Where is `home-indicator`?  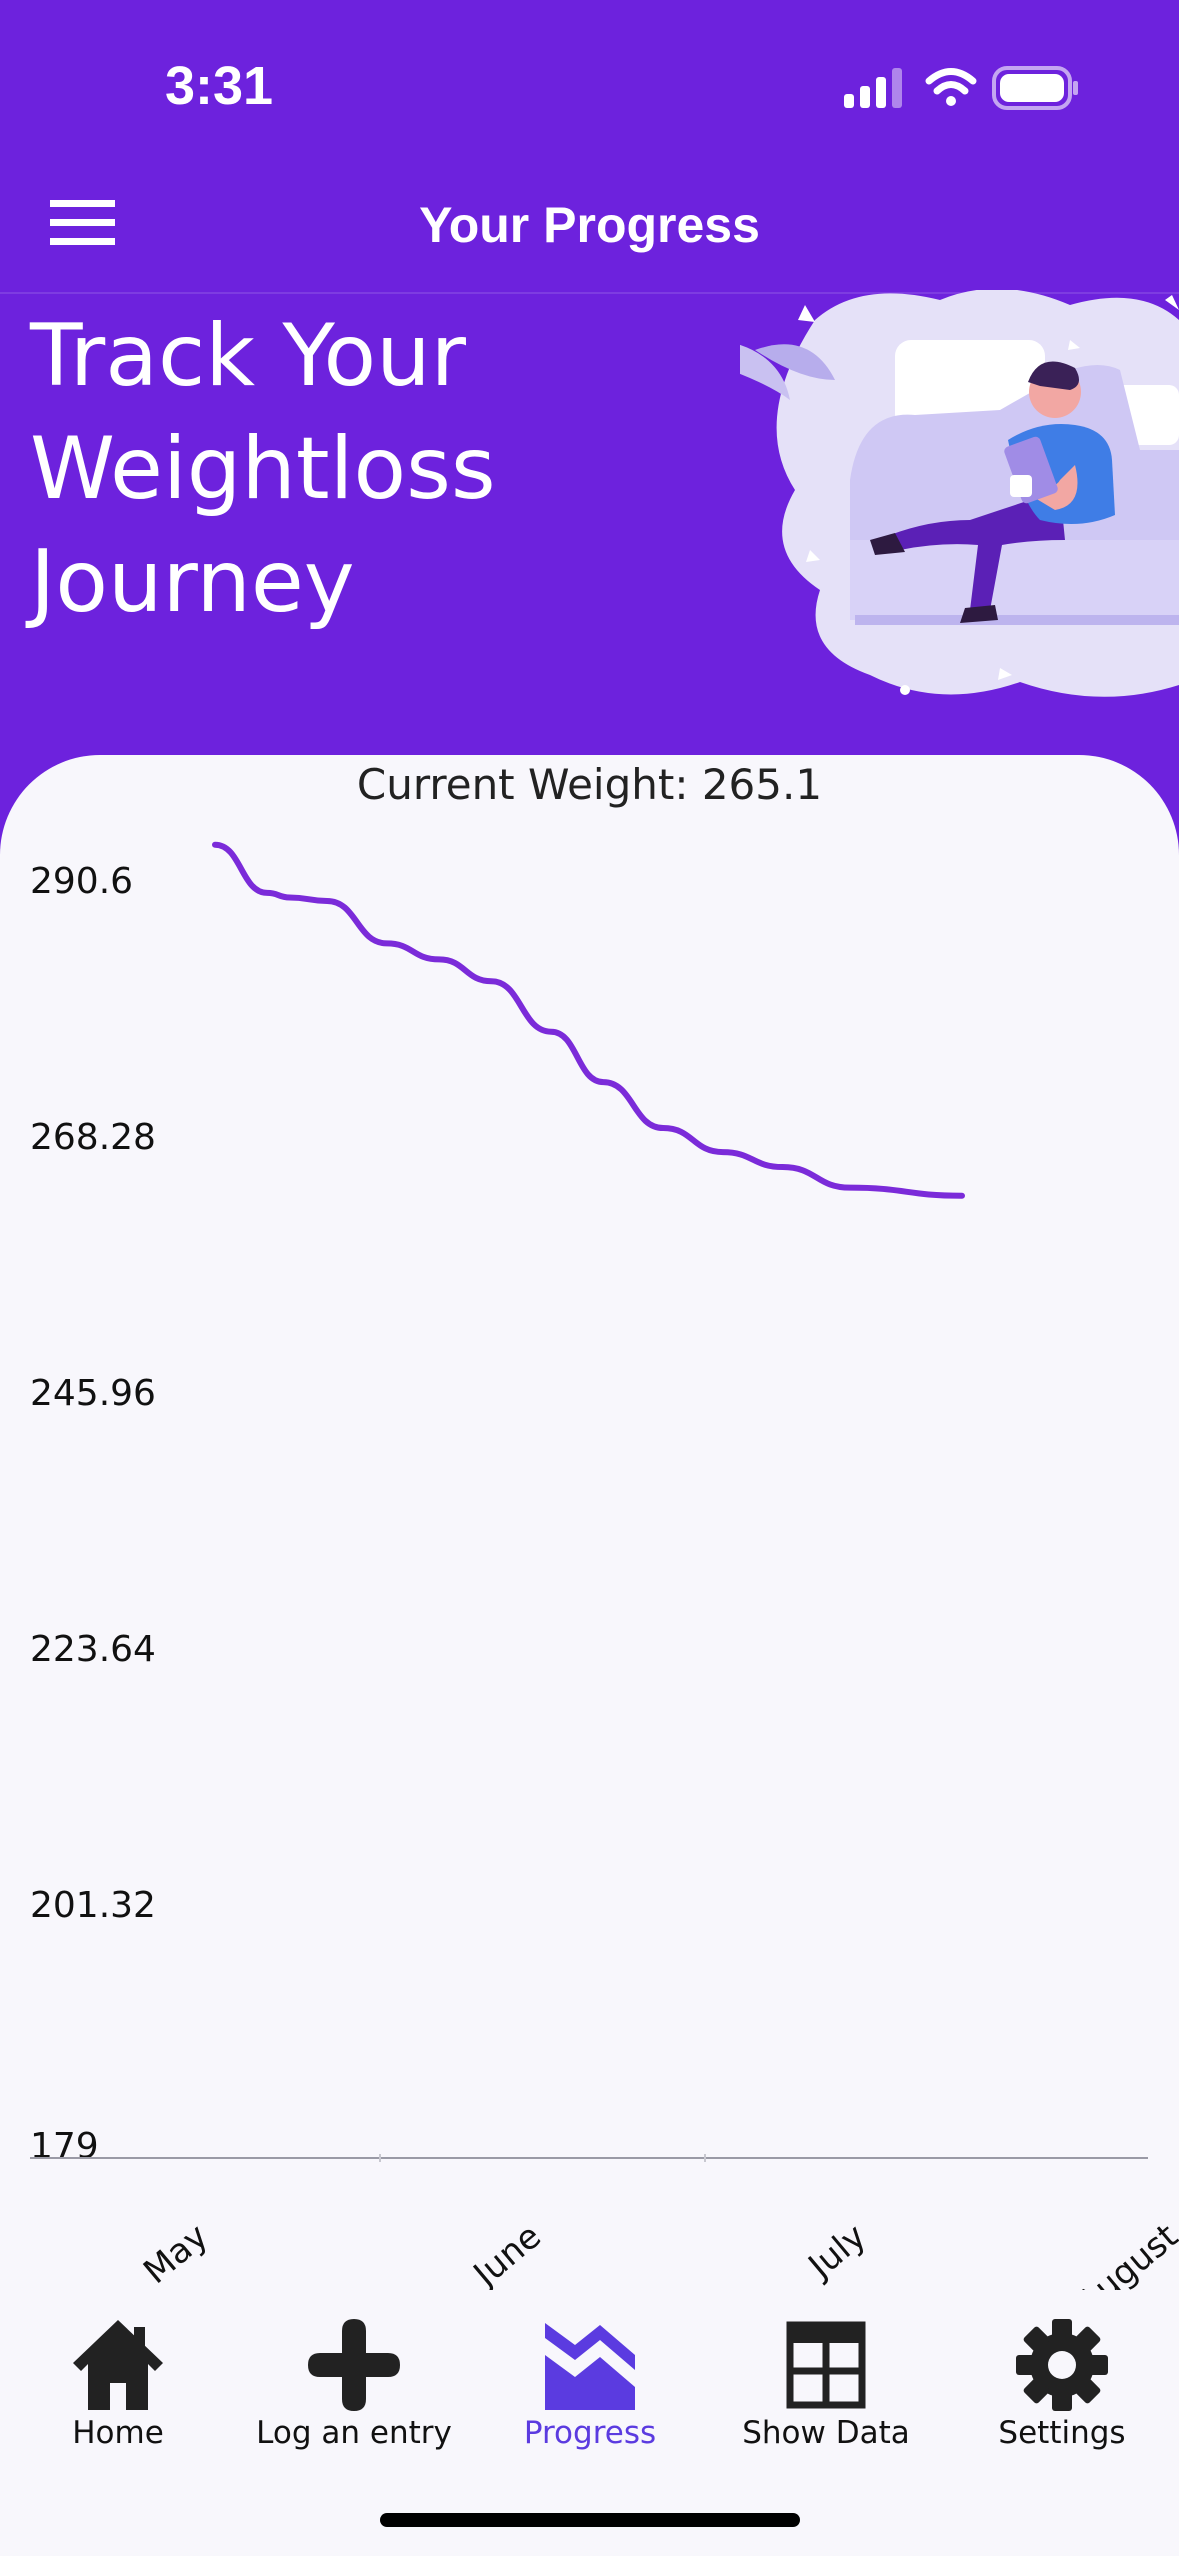
home-indicator is located at coordinates (590, 2520).